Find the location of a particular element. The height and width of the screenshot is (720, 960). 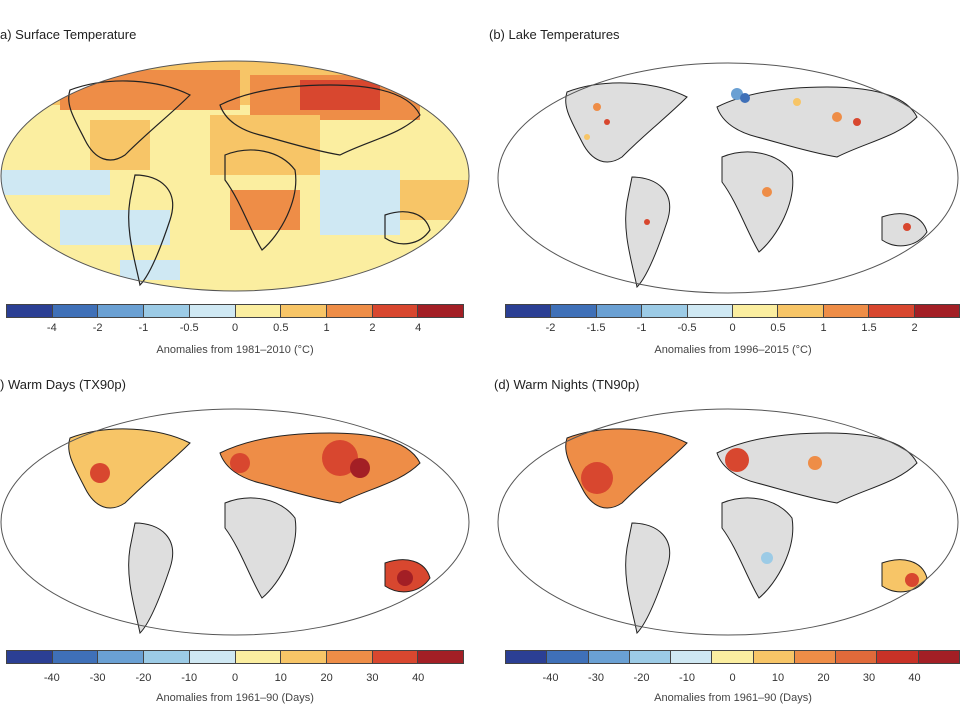

panel-a-colorbar is located at coordinates (235, 311).